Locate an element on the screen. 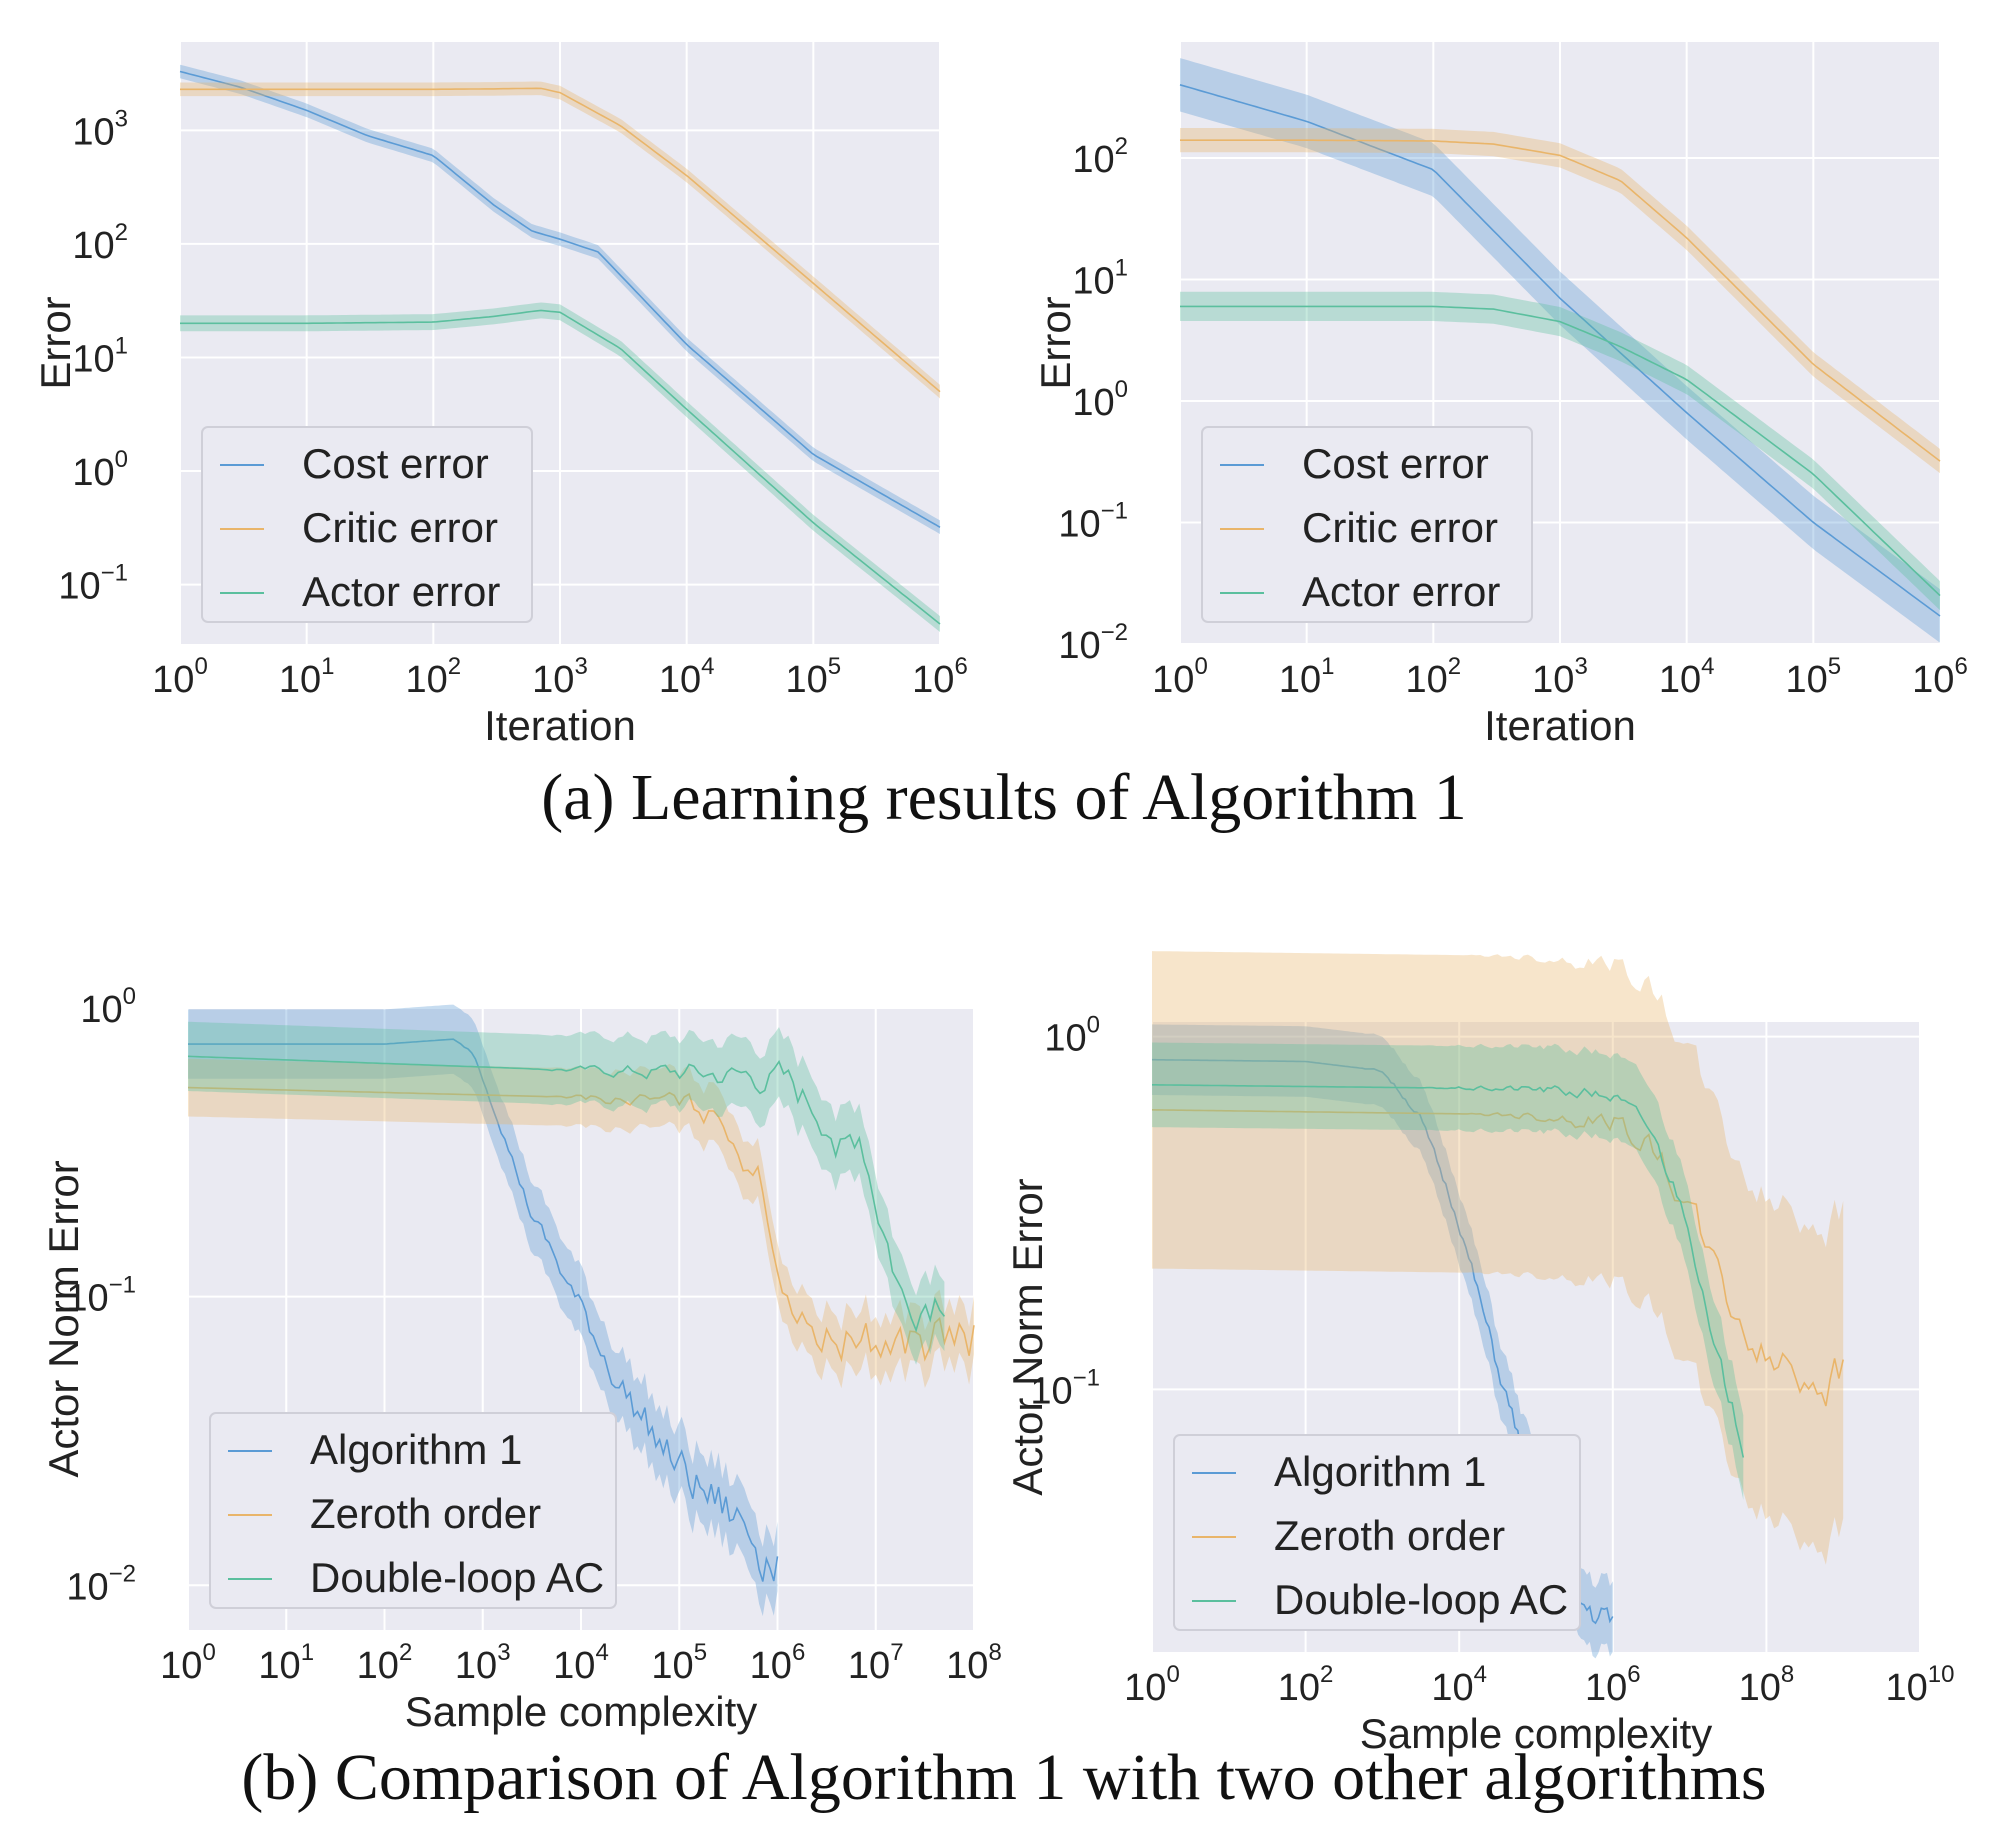  y-tick-label: 10³ is located at coordinates (100, 129).